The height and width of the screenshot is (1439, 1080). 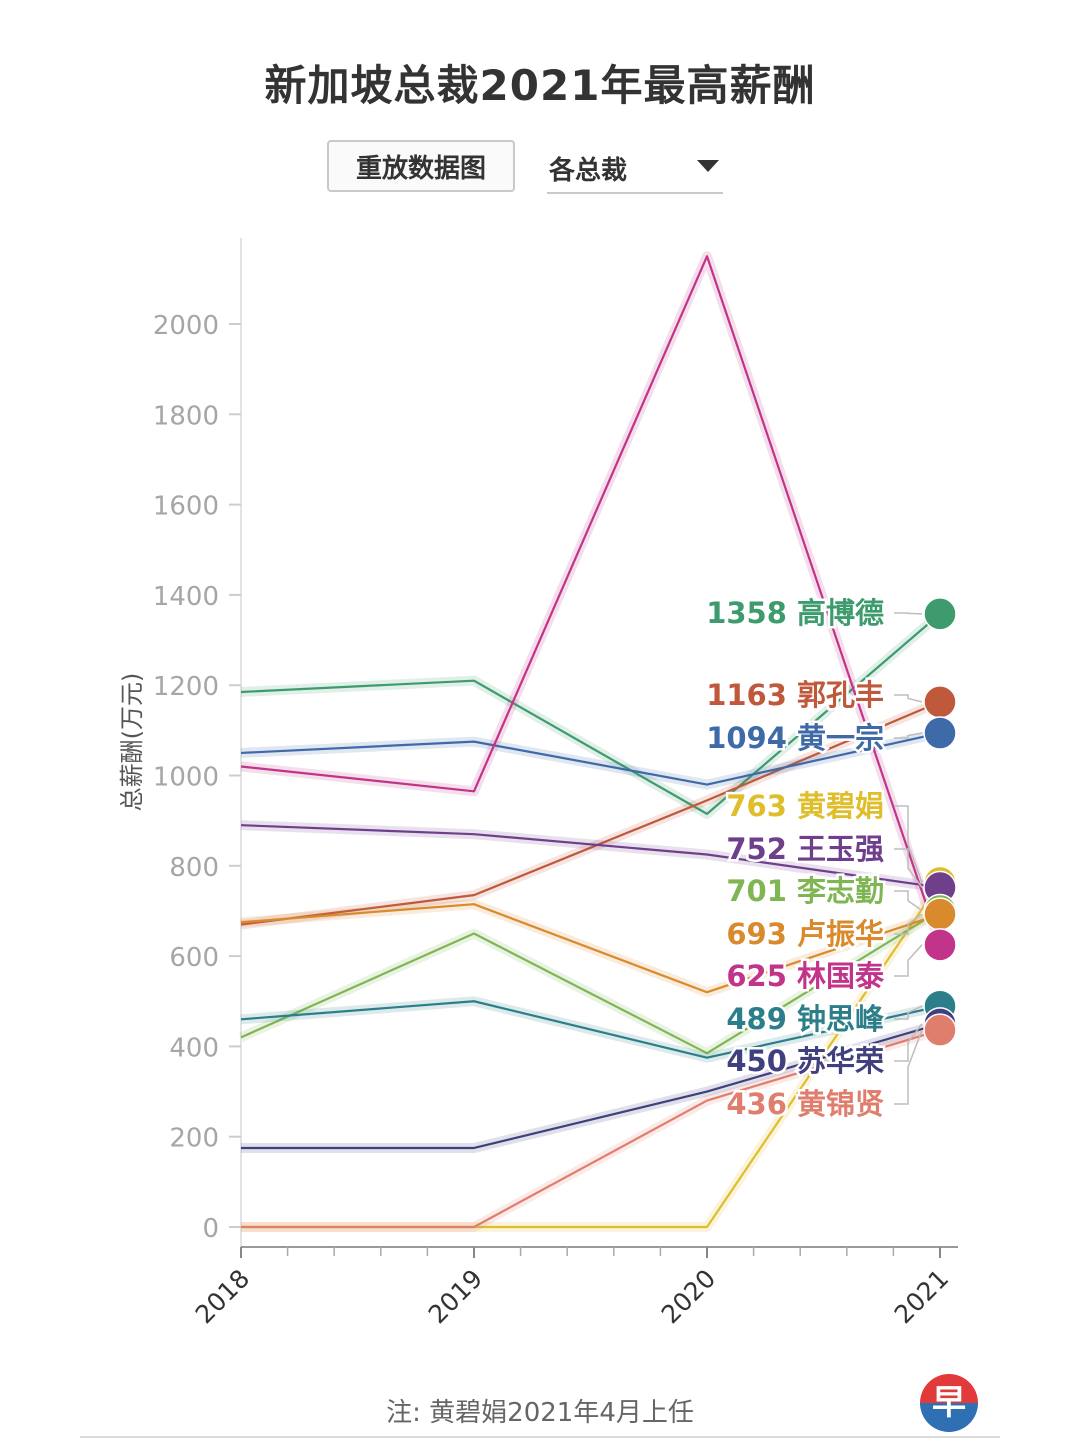 I want to click on y-tick-label: 600, so click(x=194, y=958).